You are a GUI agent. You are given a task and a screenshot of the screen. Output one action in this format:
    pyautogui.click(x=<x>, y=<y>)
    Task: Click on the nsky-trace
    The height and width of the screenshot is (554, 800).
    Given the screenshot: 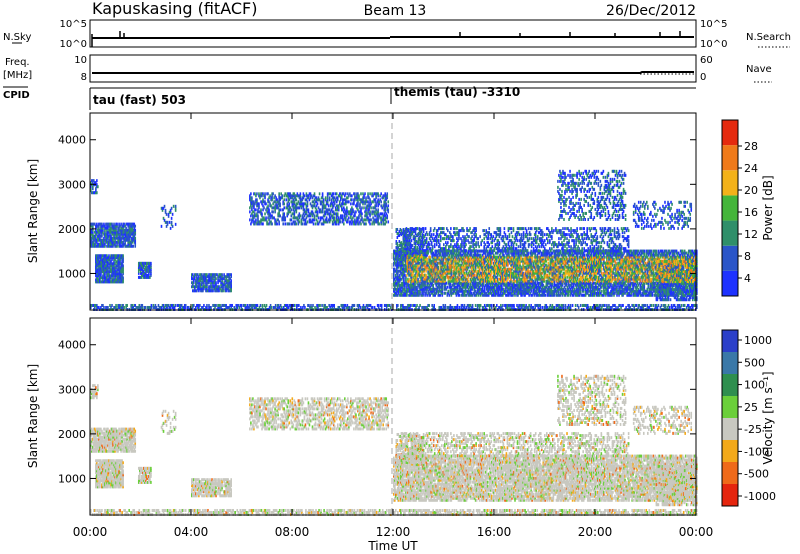 What is the action you would take?
    pyautogui.click(x=393, y=37)
    